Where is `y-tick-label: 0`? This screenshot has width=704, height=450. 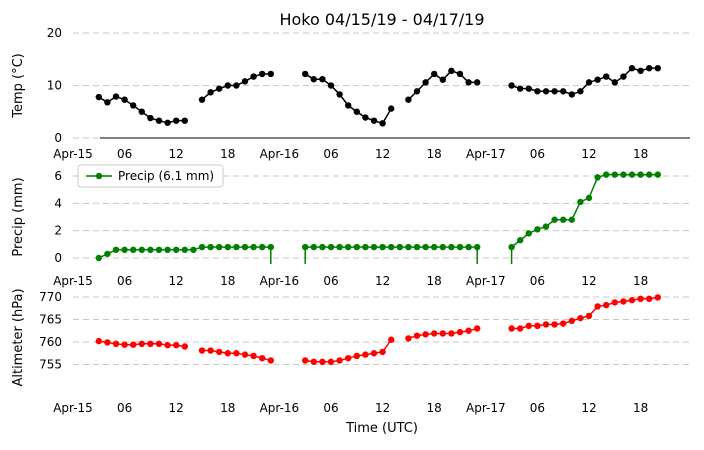 y-tick-label: 0 is located at coordinates (58, 258).